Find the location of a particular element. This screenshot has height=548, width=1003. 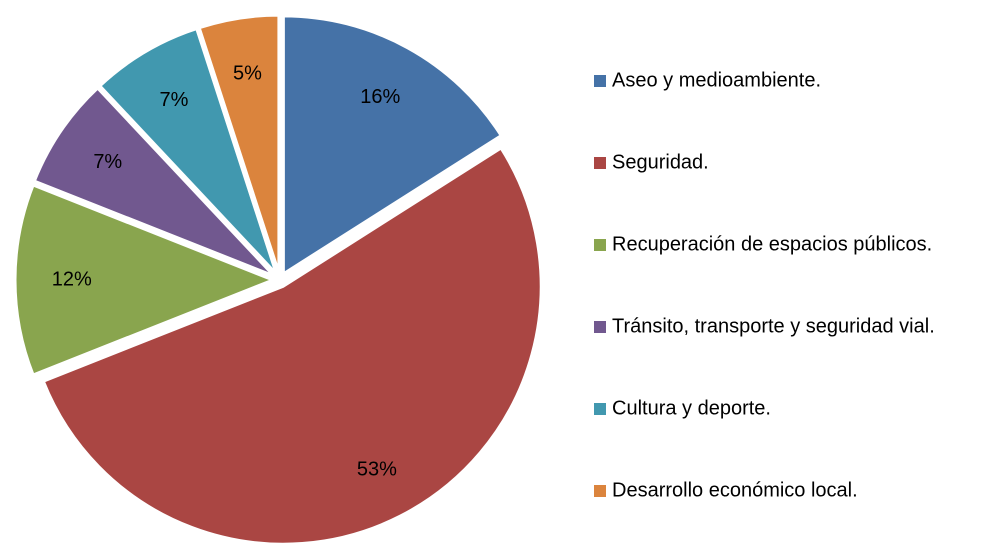

legend-label: Tránsito, transporte y seguridad vial. is located at coordinates (773, 326).